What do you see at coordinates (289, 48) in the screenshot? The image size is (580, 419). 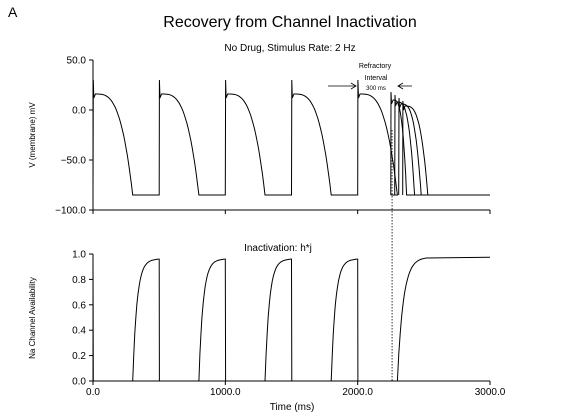 I see `chart-subtitle: No Drug, Stimulus Rate: 2 Hz` at bounding box center [289, 48].